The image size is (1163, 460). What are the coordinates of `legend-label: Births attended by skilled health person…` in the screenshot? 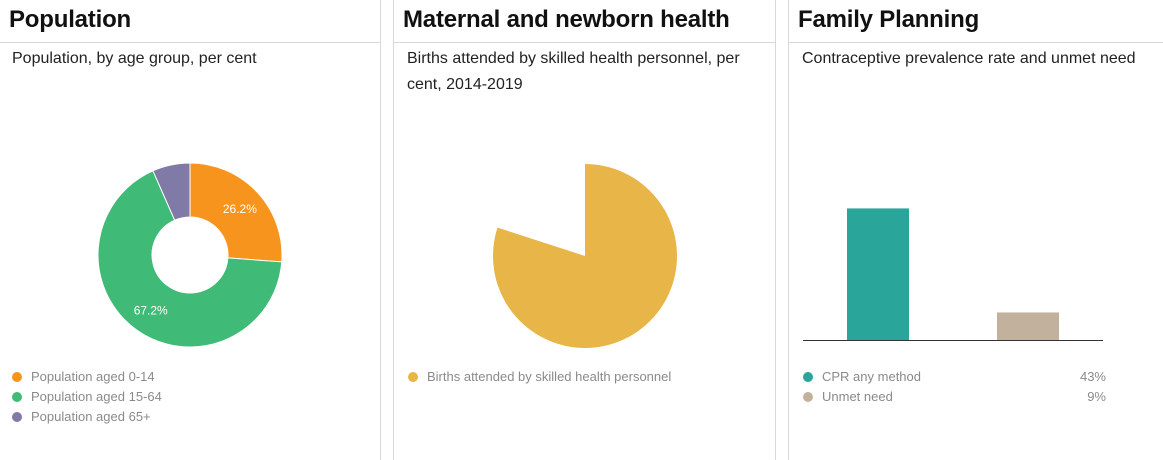 It's located at (549, 376).